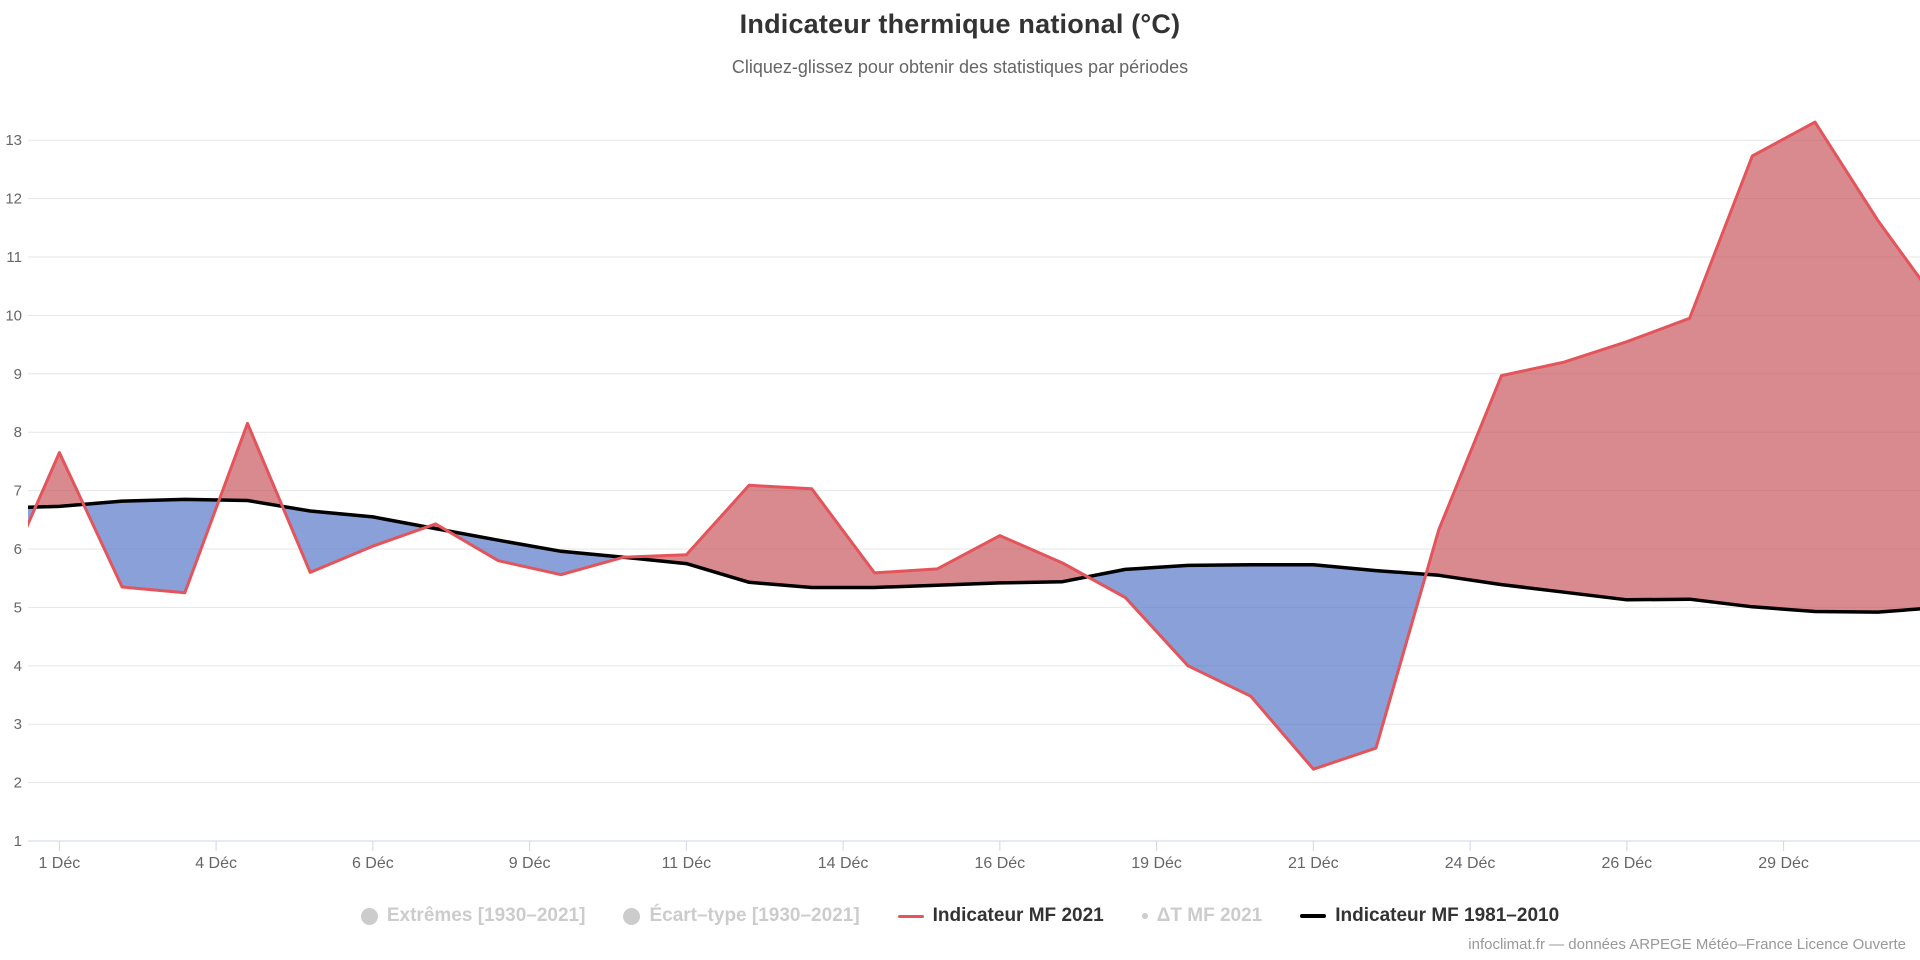 This screenshot has width=1920, height=960. I want to click on reference-1981-2010-line, so click(974, 555).